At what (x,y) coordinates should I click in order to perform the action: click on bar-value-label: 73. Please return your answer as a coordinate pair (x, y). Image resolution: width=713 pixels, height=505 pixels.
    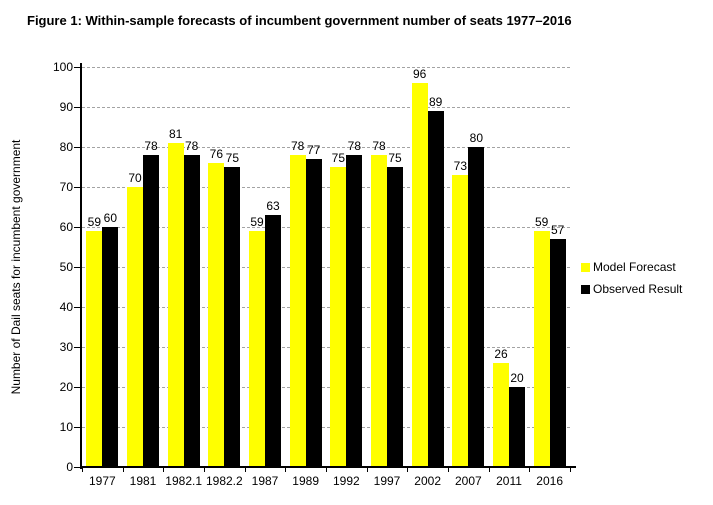
    Looking at the image, I should click on (460, 166).